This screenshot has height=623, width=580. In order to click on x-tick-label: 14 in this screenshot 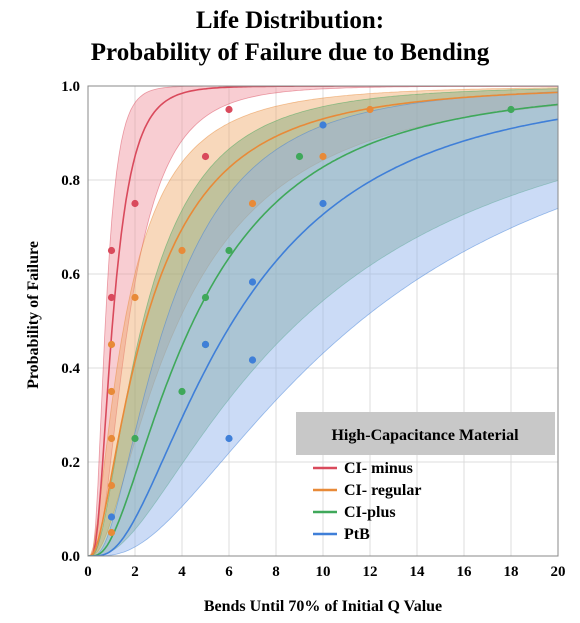, I will do `click(418, 572)`.